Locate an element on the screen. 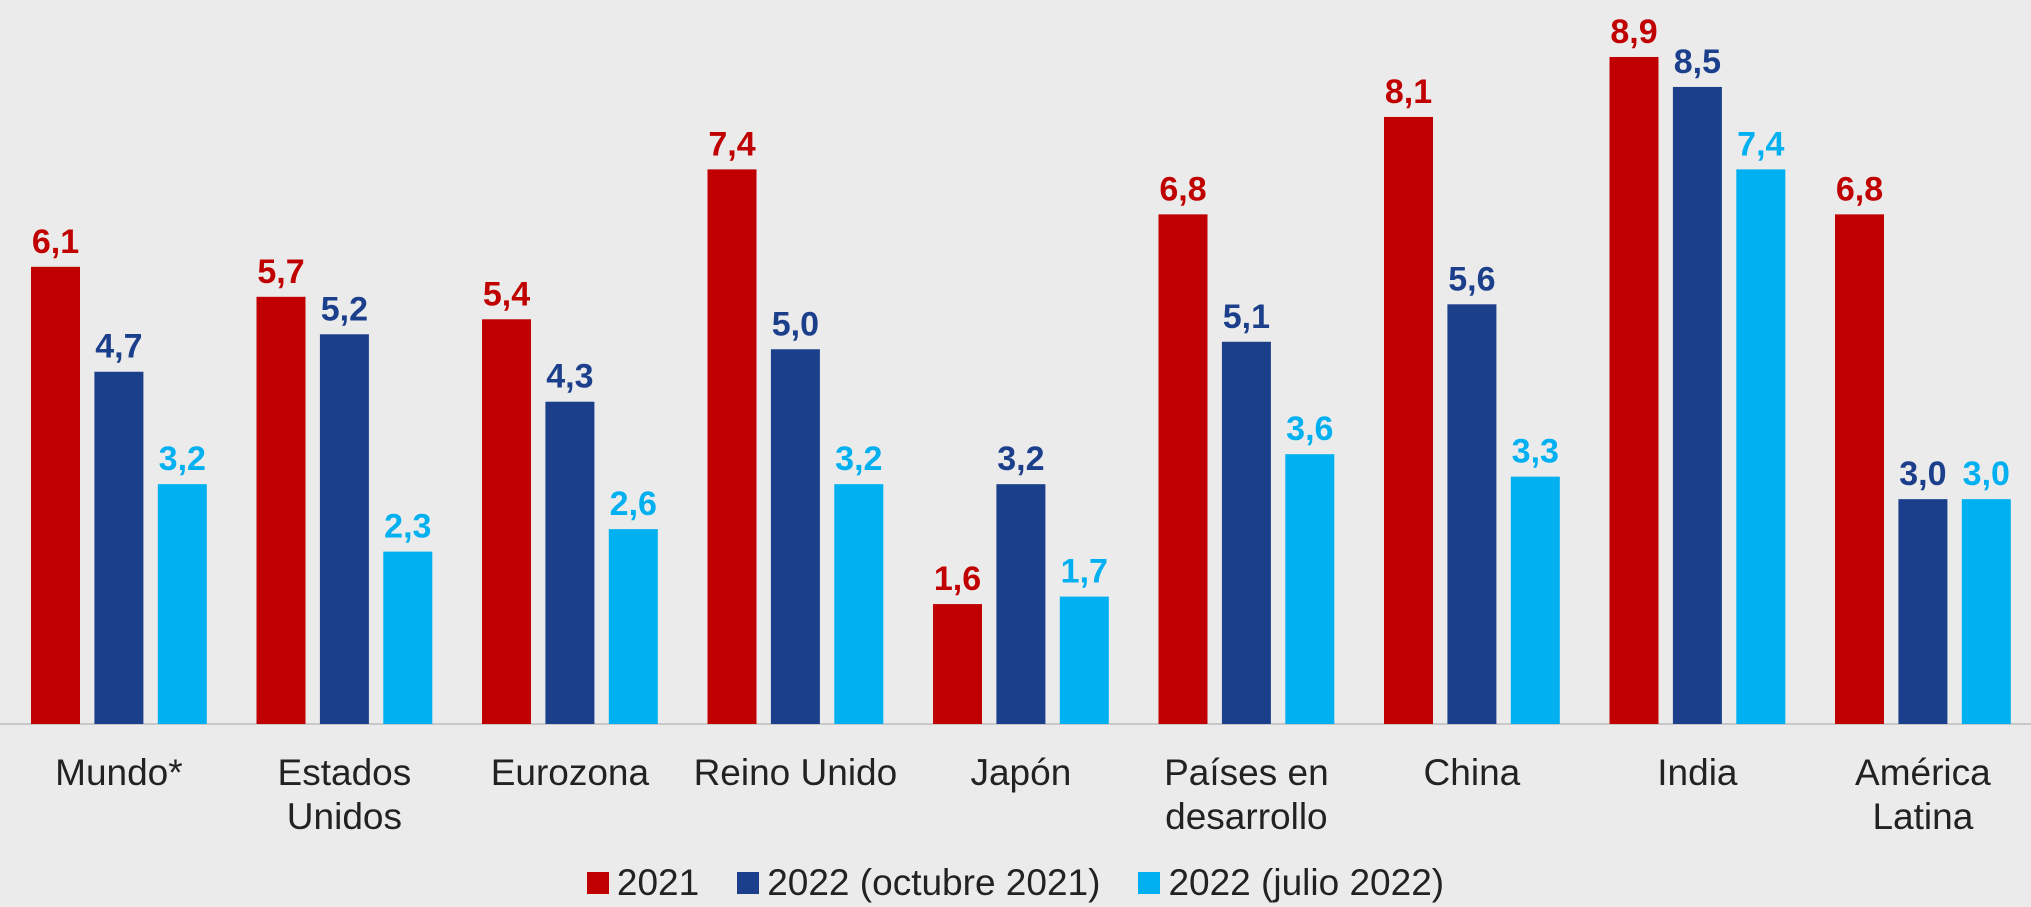  value-label: 4,7 is located at coordinates (118, 347).